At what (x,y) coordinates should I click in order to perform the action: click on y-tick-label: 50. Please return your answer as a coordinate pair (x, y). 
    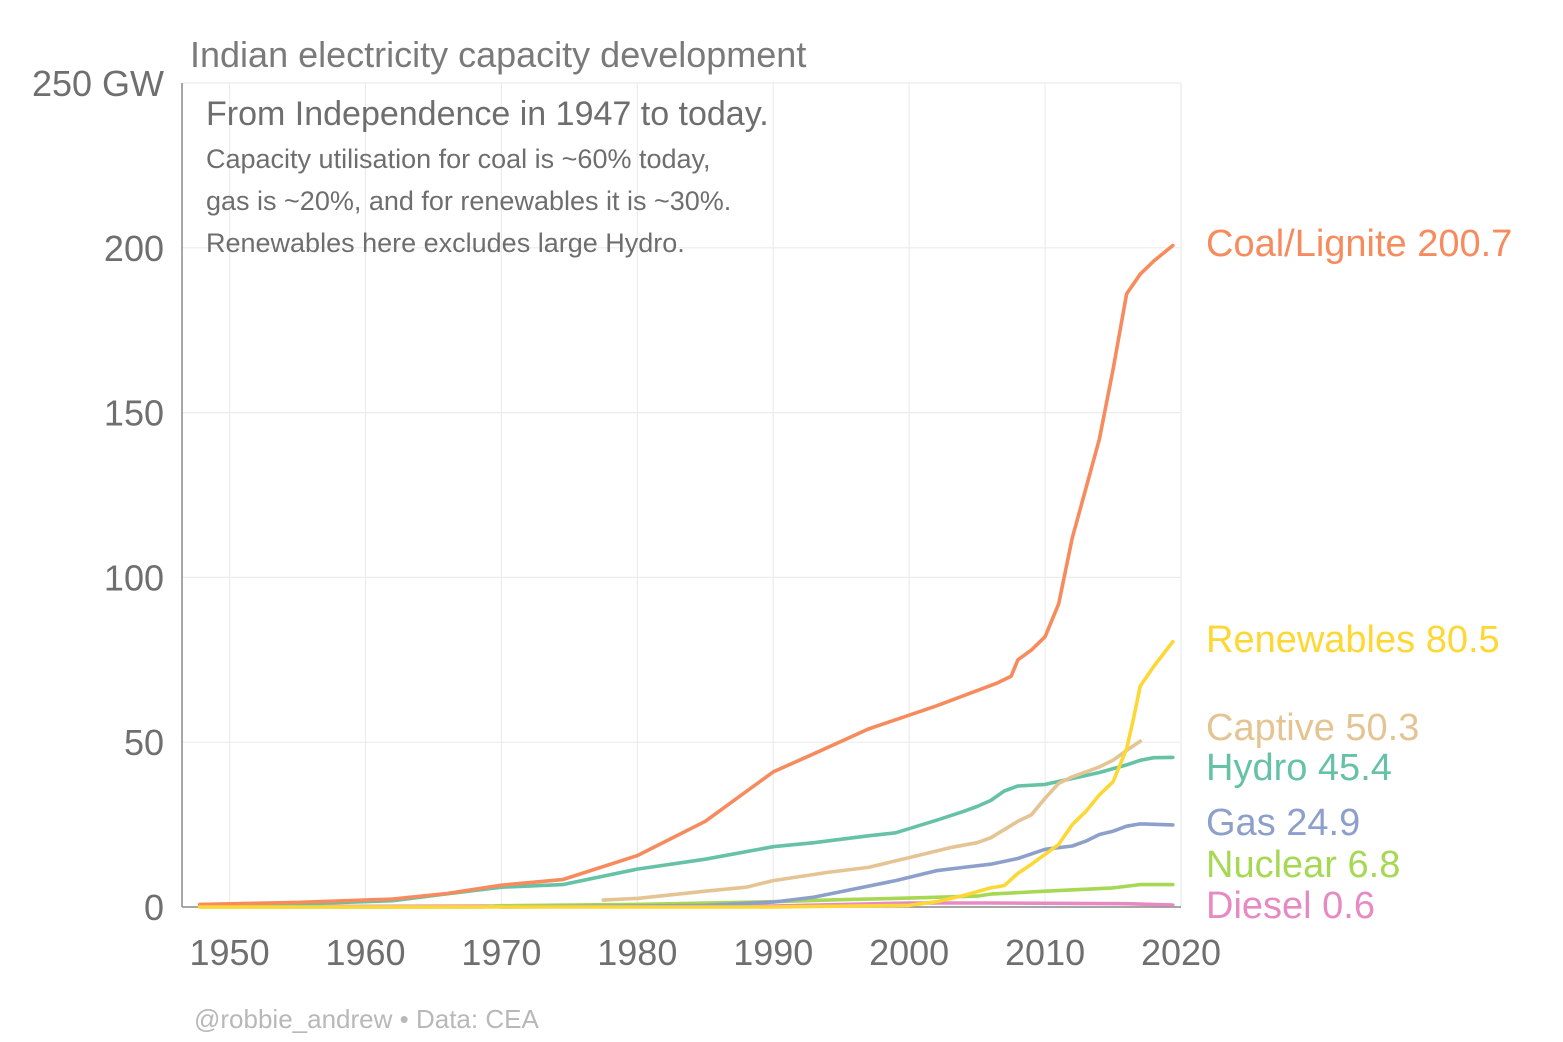
    Looking at the image, I should click on (144, 742).